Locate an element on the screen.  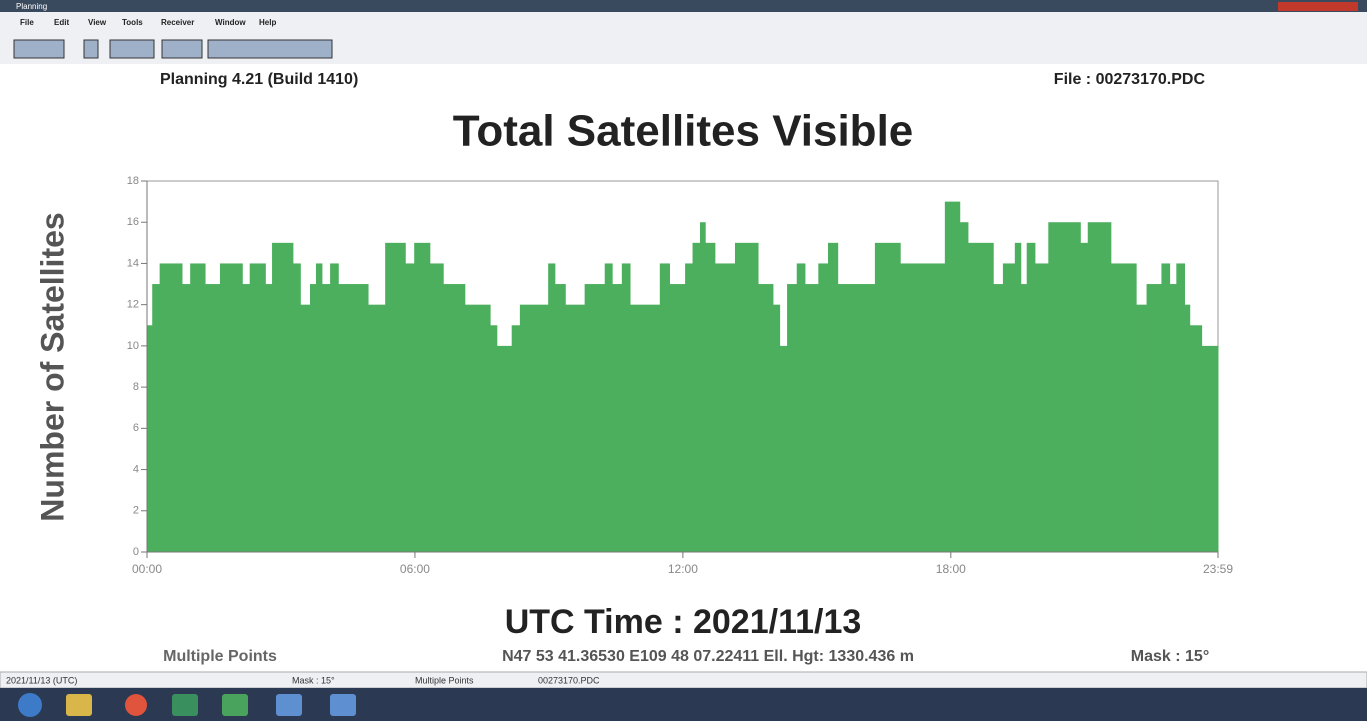
status-item: 00273170.PDC is located at coordinates (569, 680).